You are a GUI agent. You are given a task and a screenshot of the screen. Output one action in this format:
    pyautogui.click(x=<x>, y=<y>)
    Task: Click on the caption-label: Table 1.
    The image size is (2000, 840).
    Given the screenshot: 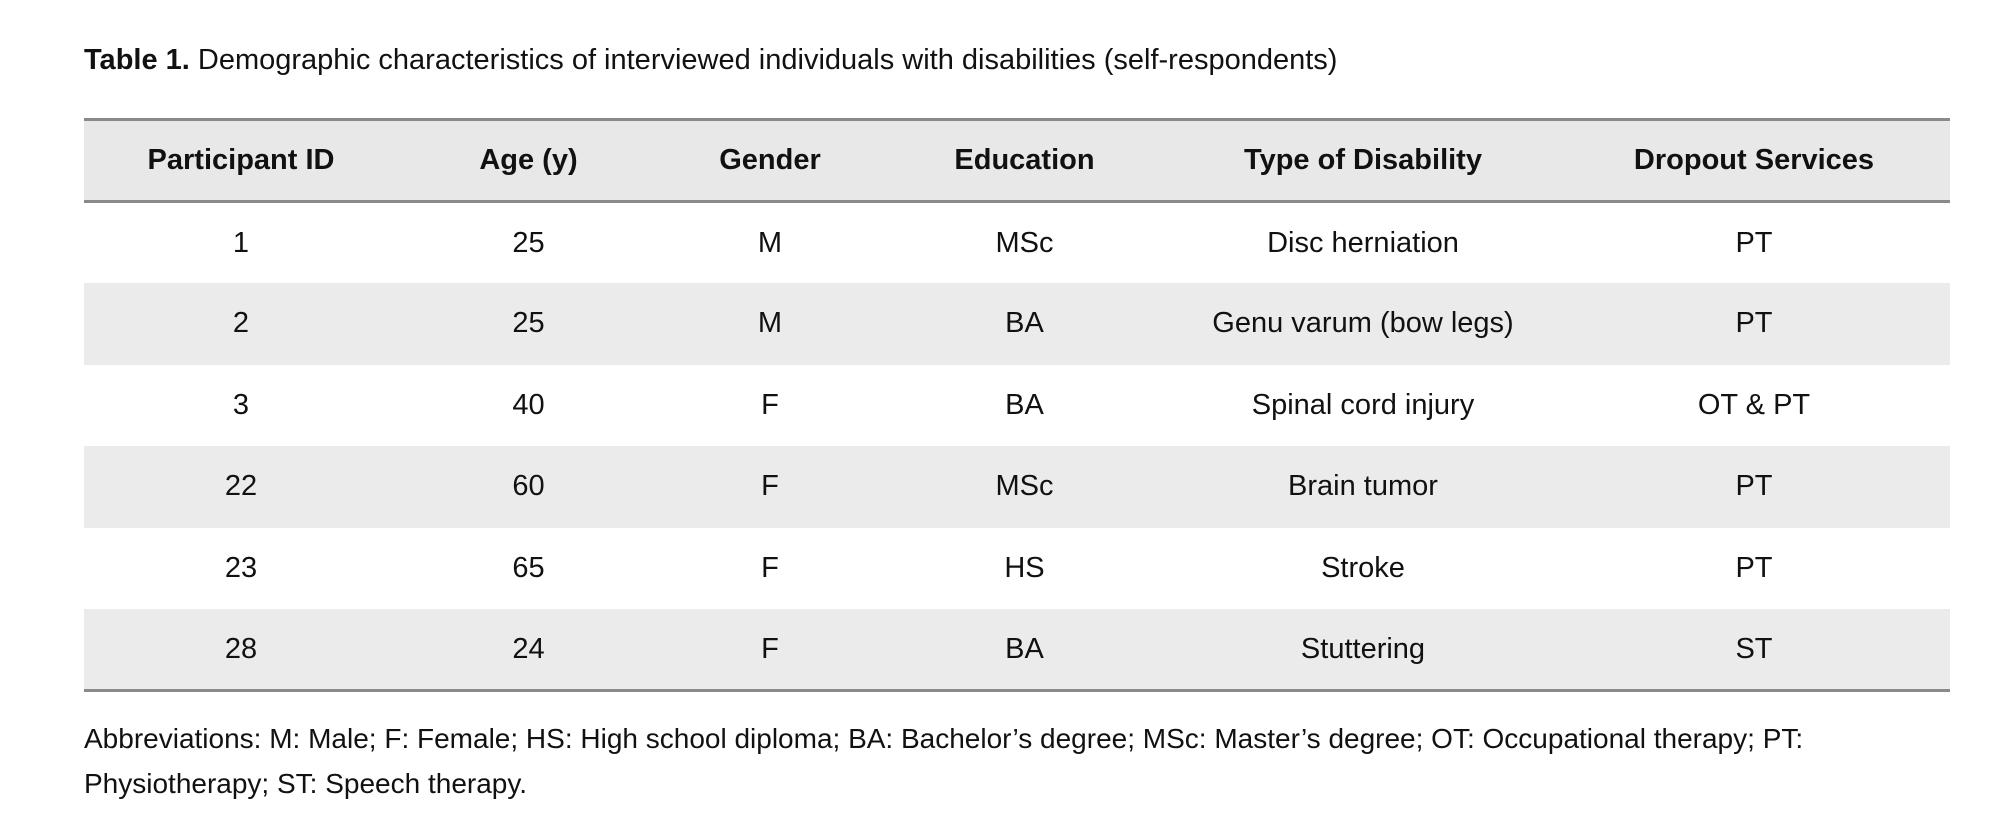 What is the action you would take?
    pyautogui.click(x=137, y=60)
    